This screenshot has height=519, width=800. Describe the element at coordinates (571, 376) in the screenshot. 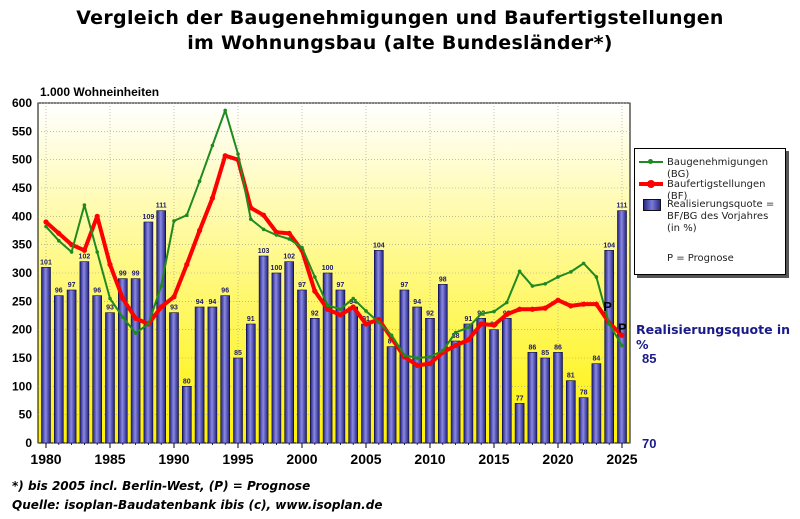

I see `bar-label: 81` at that location.